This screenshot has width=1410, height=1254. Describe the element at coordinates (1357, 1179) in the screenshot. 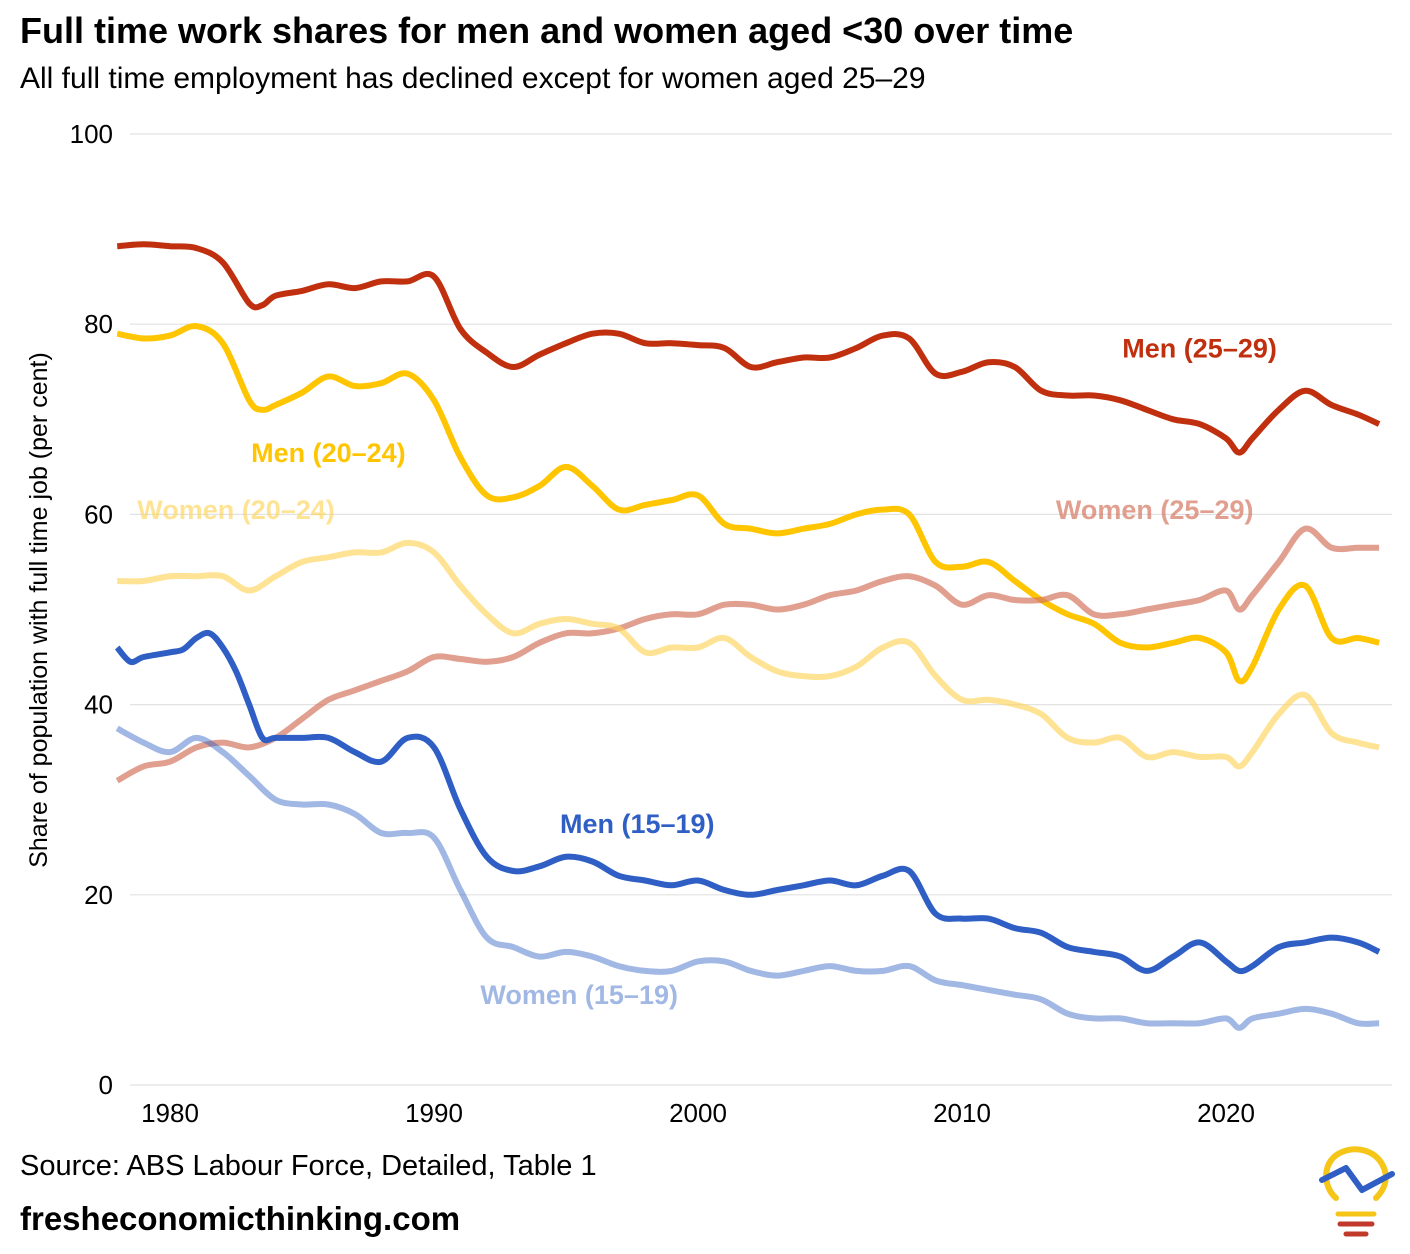

I see `bulb-zigzag` at that location.